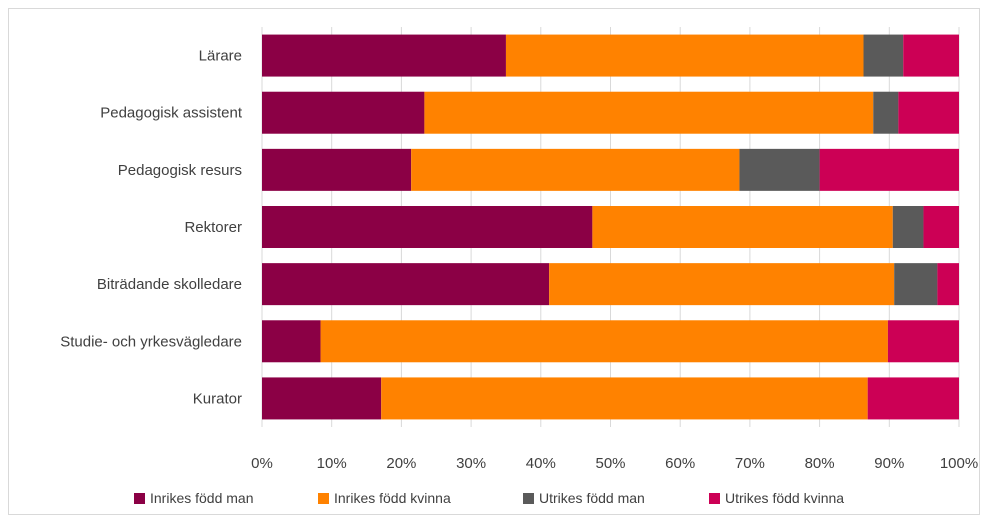  What do you see at coordinates (784, 498) in the screenshot?
I see `legend-label: Utrikes född kvinna` at bounding box center [784, 498].